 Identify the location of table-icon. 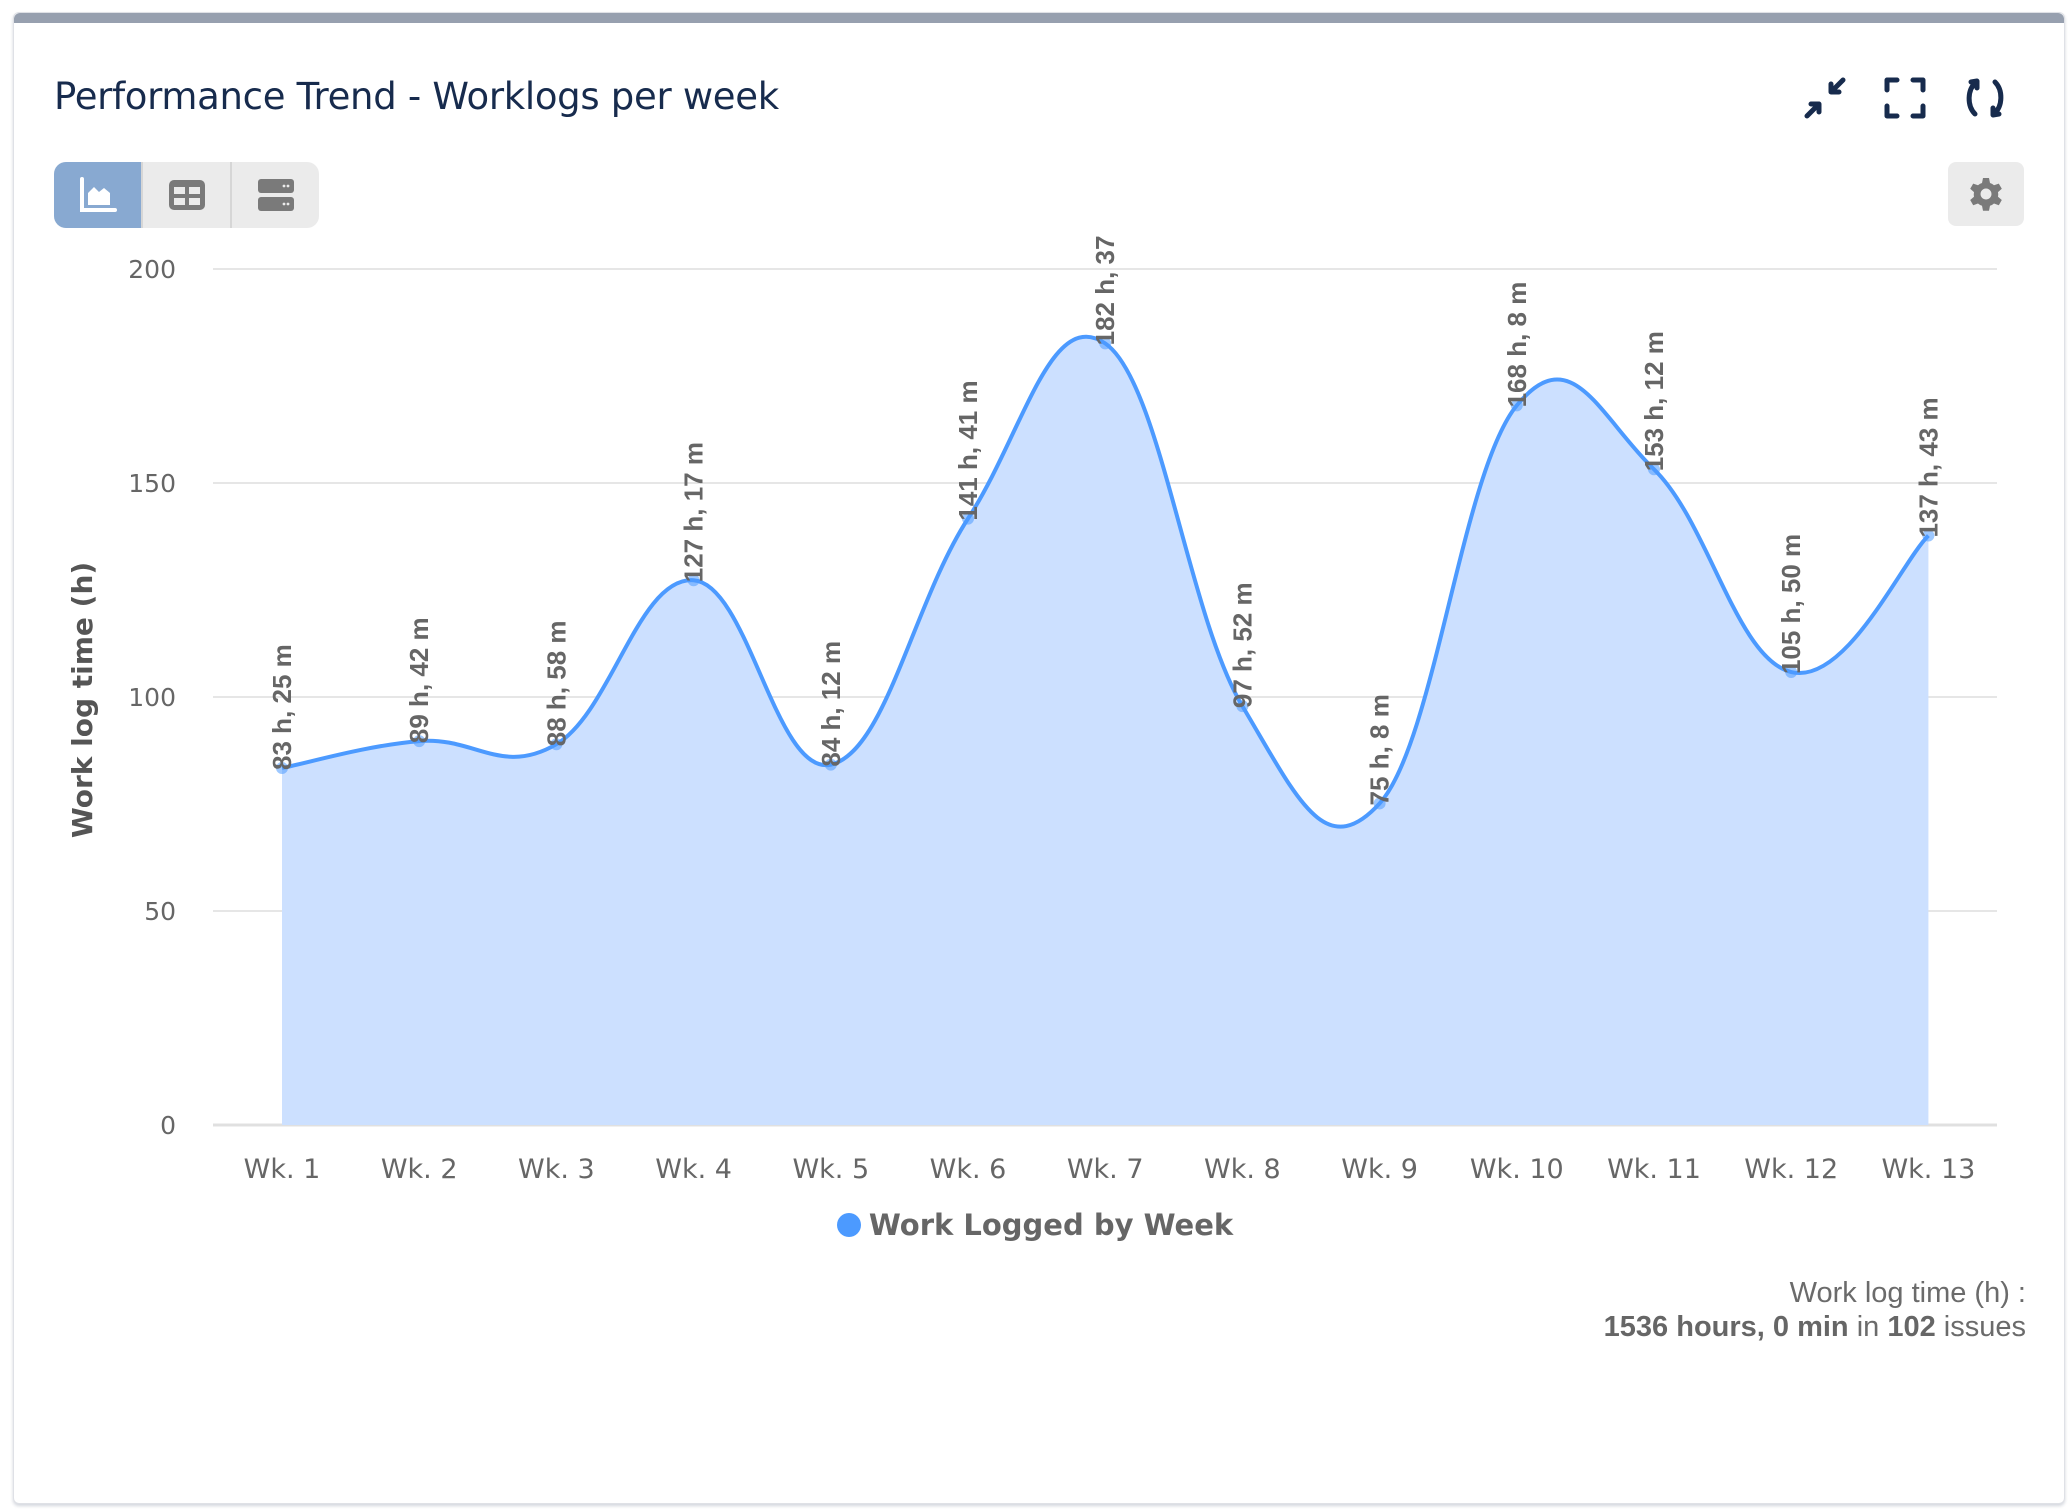
(186, 195).